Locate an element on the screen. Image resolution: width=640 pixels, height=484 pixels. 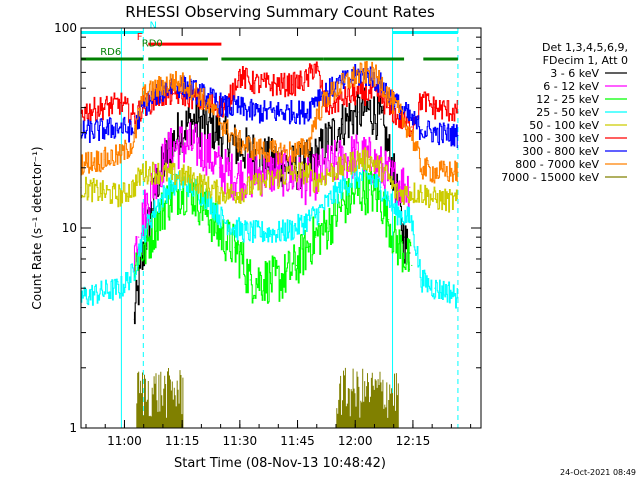
legend-label-7: 800 - 7000 keV is located at coordinates (557, 164).